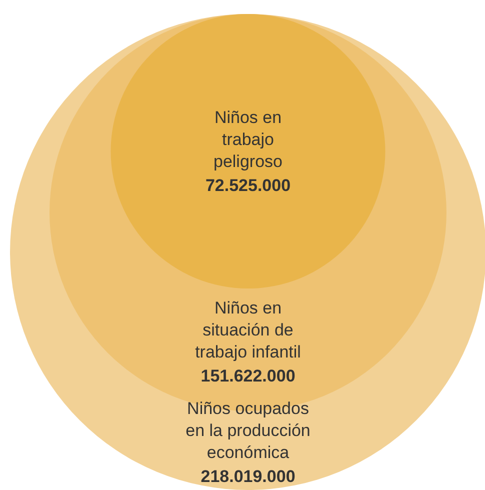  What do you see at coordinates (248, 139) in the screenshot?
I see `category-label: Niños en trabajo peligroso` at bounding box center [248, 139].